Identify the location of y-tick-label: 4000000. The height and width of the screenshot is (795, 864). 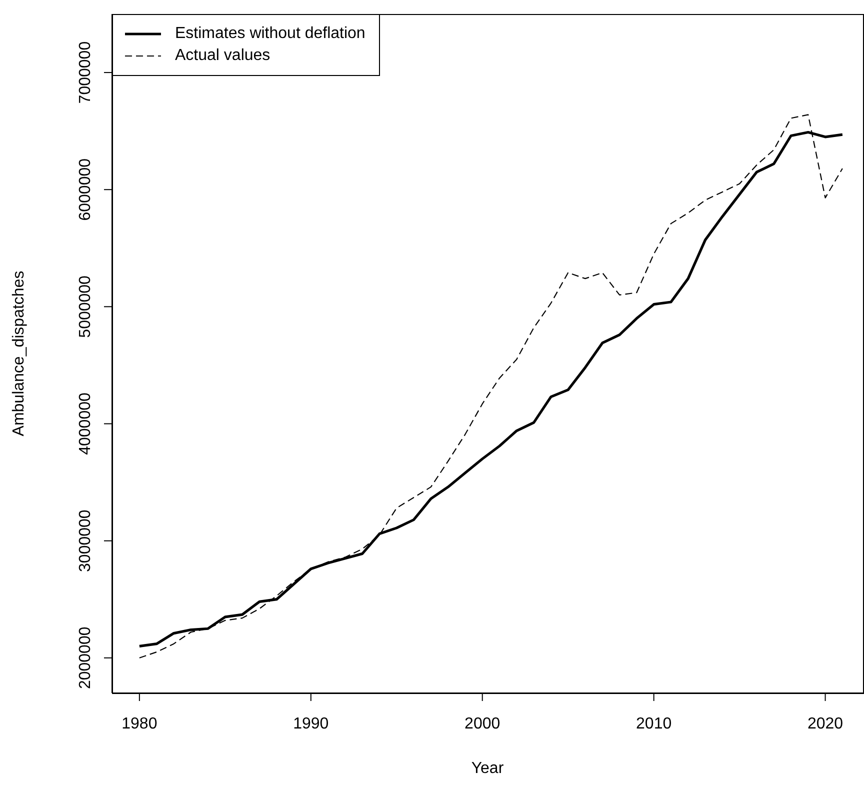
(85, 423).